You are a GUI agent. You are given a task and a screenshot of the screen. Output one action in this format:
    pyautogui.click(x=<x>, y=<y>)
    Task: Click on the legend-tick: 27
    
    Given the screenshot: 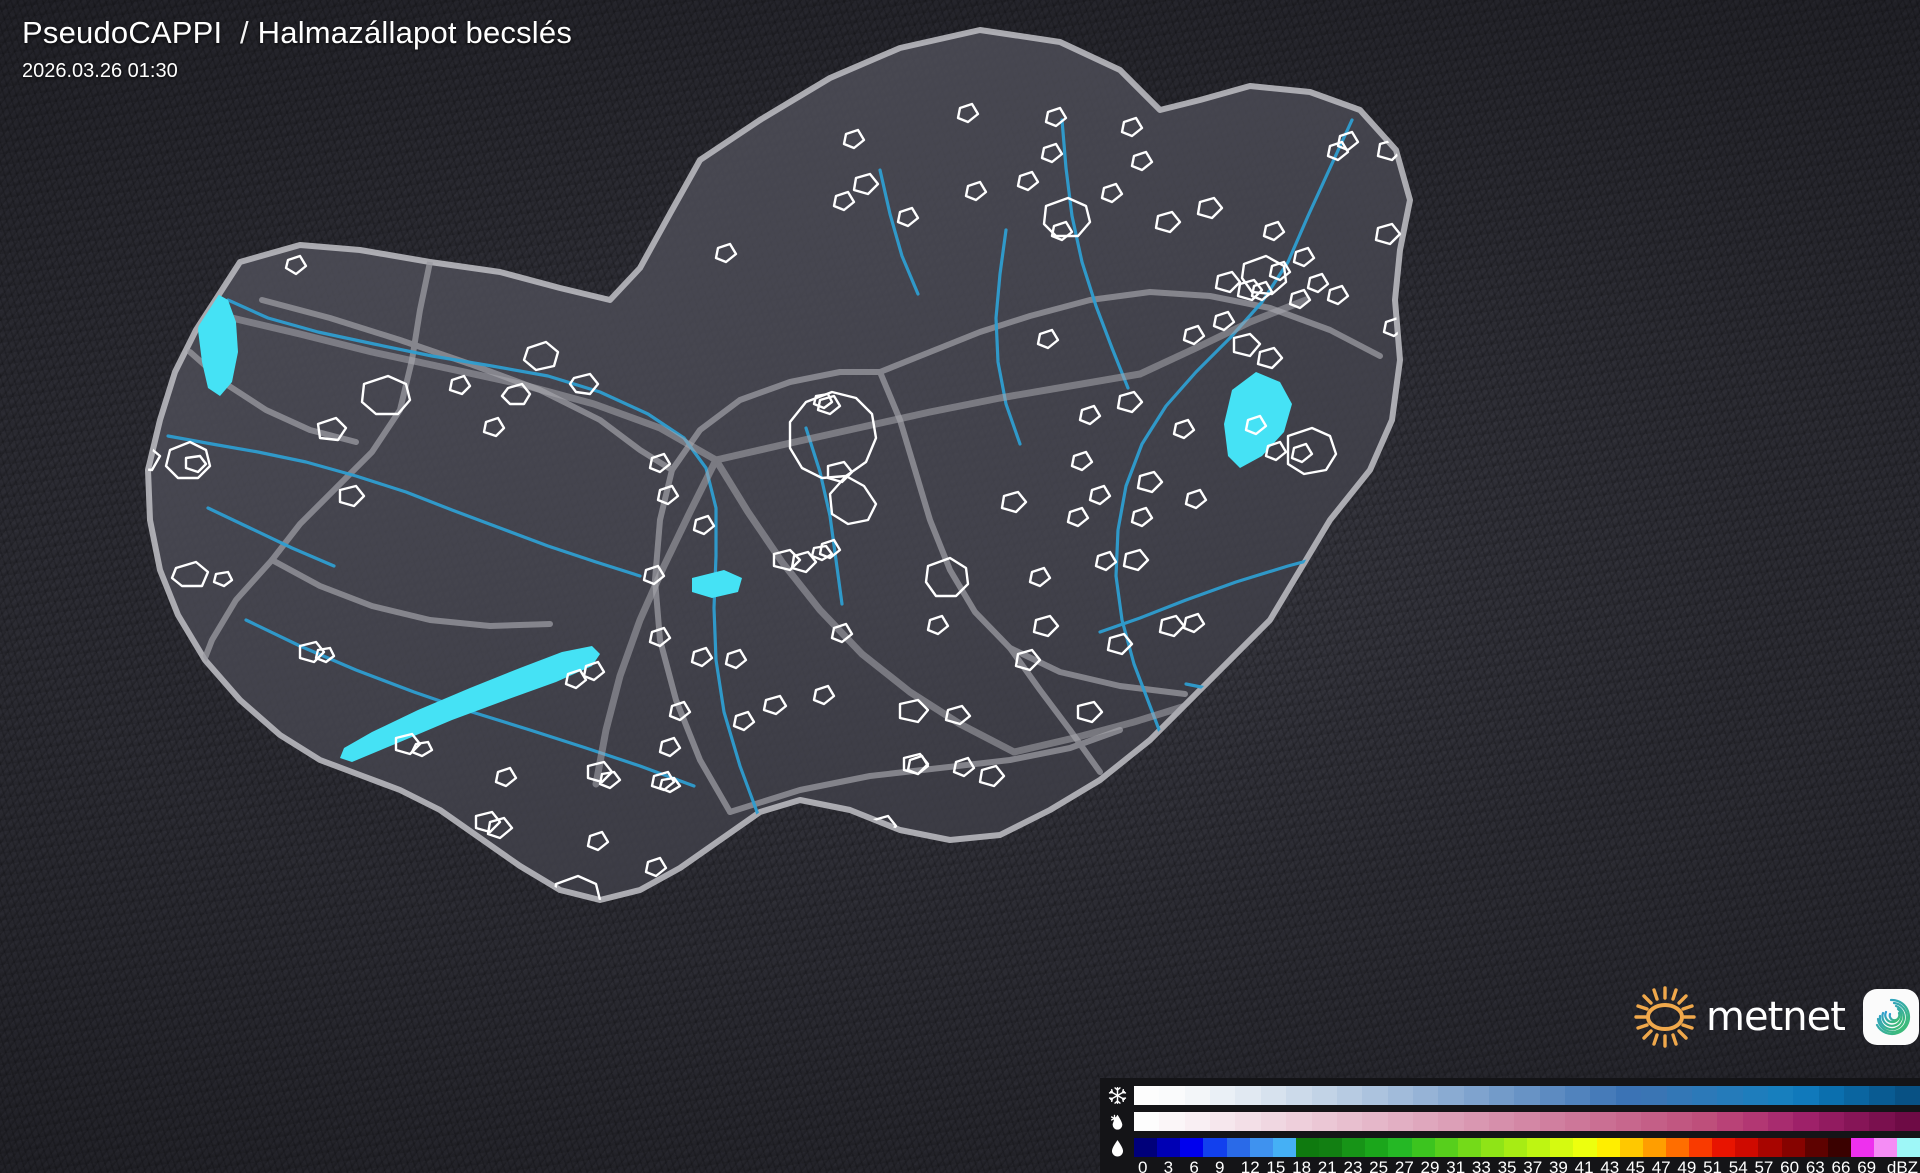 What is the action you would take?
    pyautogui.click(x=1404, y=1165)
    